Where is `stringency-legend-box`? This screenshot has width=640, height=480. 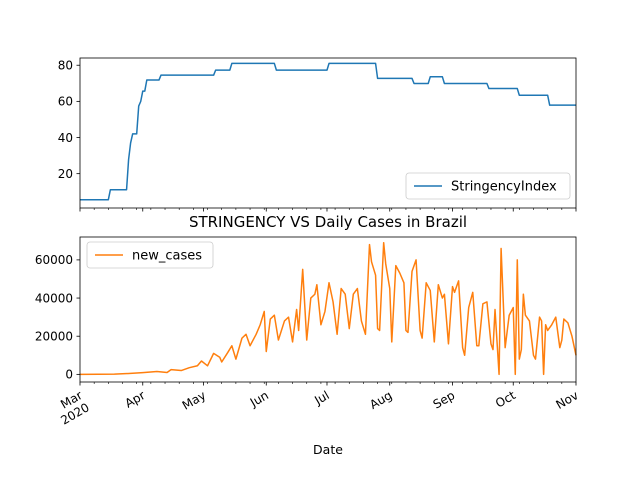 stringency-legend-box is located at coordinates (488, 186).